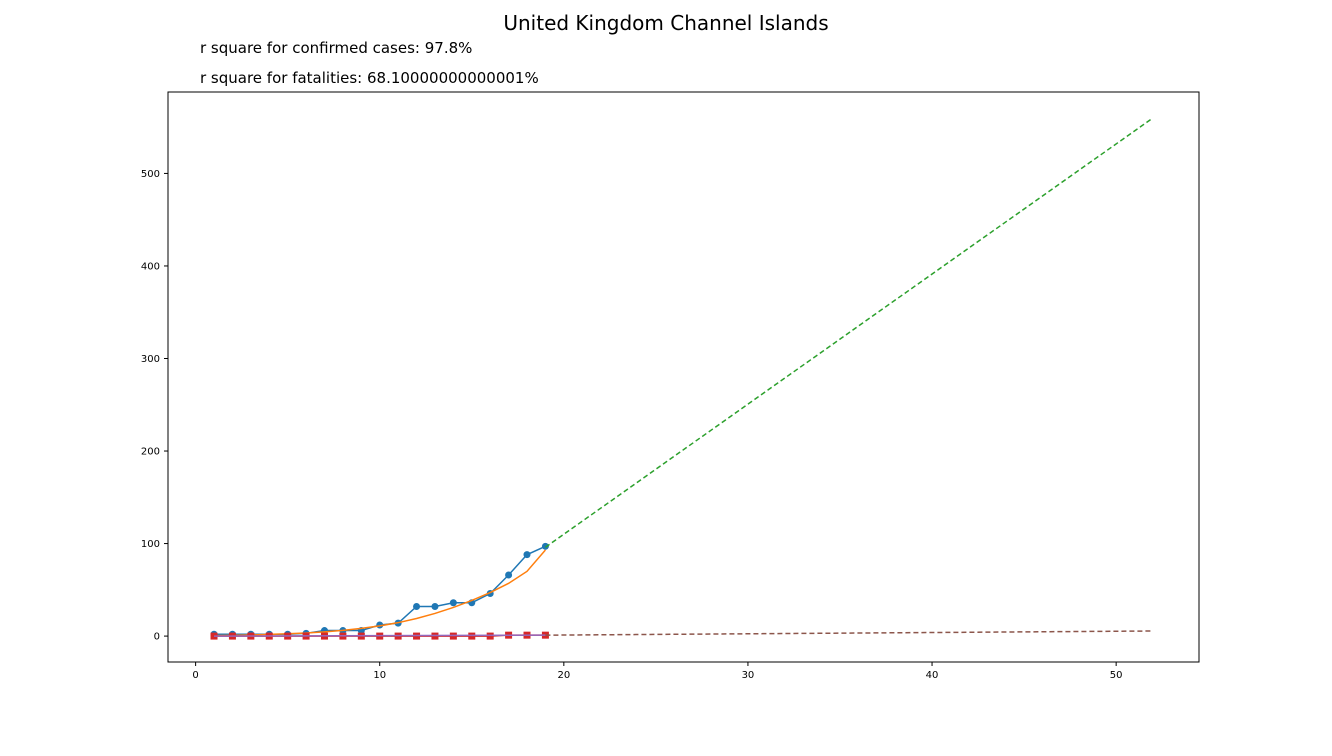 This screenshot has height=756, width=1332. I want to click on r-square-confirmed: r square for confirmed cases: 97.8%, so click(336, 48).